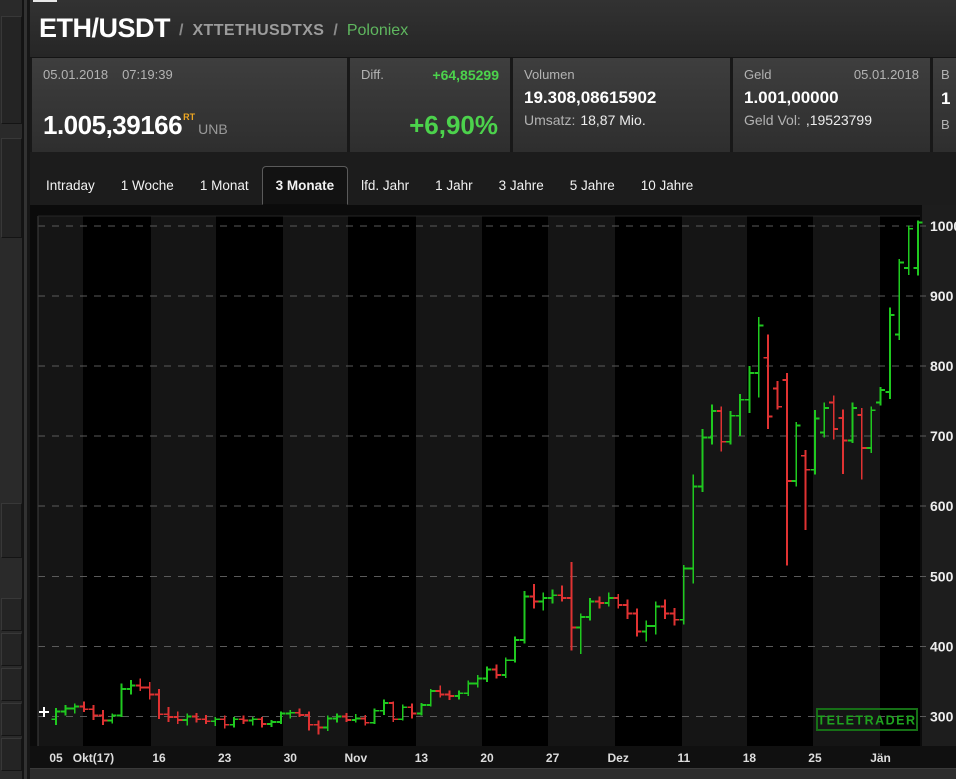 The image size is (956, 779). Describe the element at coordinates (385, 185) in the screenshot. I see `tab-lfd-jahr: lfd. Jahr` at that location.